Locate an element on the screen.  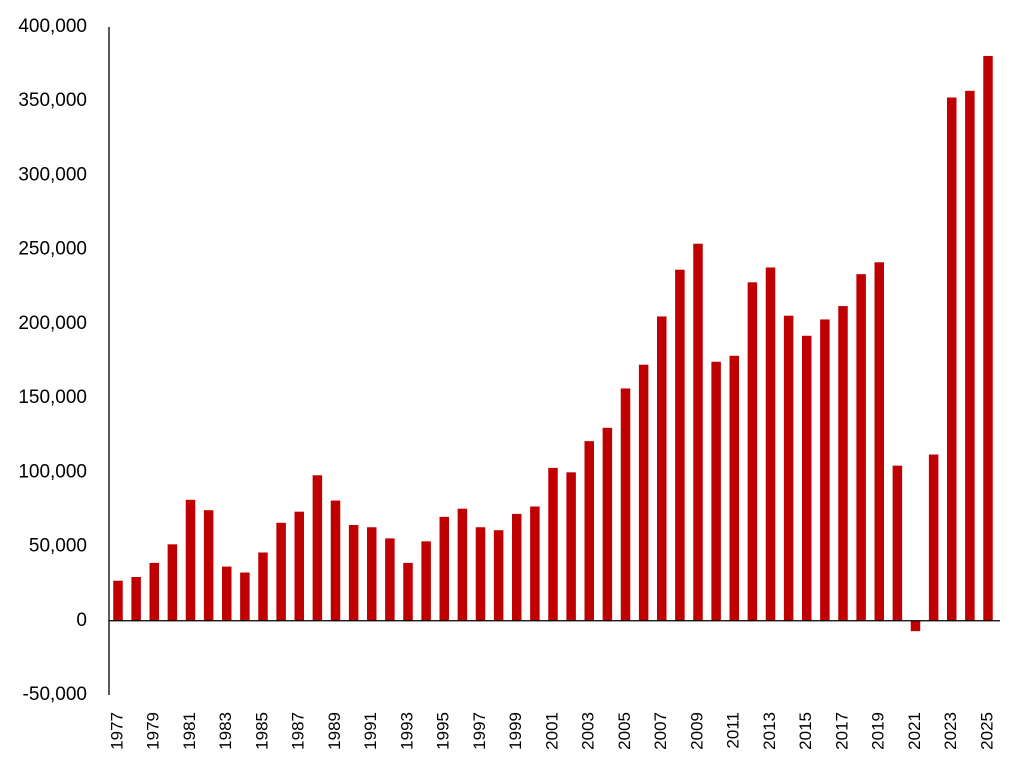
x-tick-label: 1979 is located at coordinates (153, 731).